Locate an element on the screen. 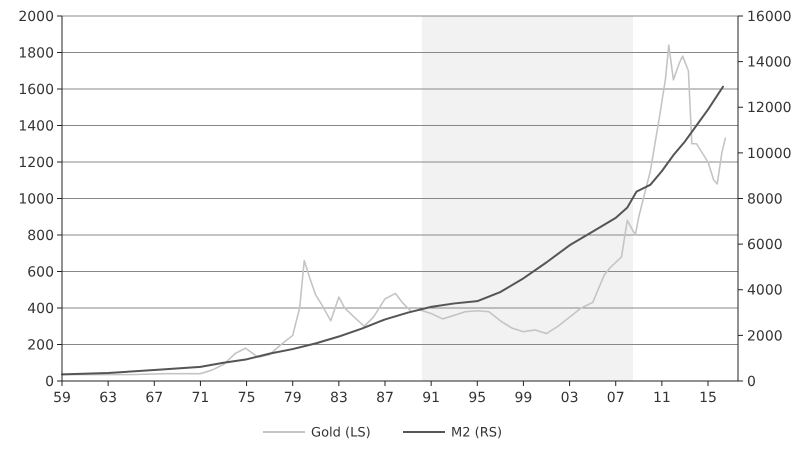  x-tick-label: 91 is located at coordinates (431, 398).